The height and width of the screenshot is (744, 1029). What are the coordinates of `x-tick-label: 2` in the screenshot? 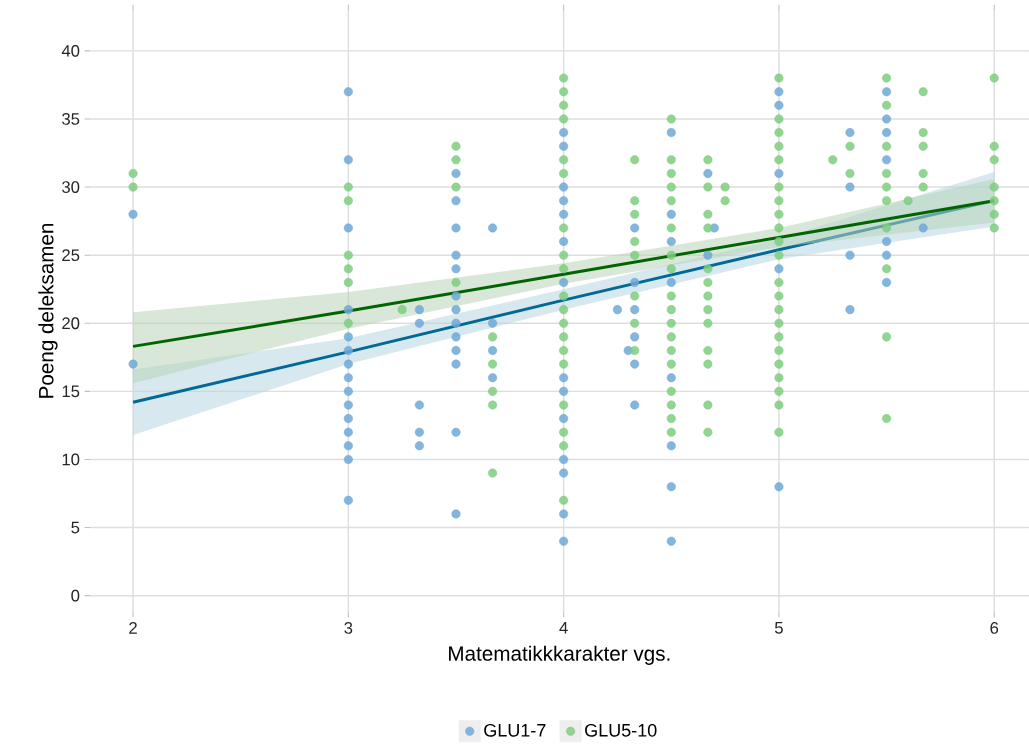 It's located at (133, 628).